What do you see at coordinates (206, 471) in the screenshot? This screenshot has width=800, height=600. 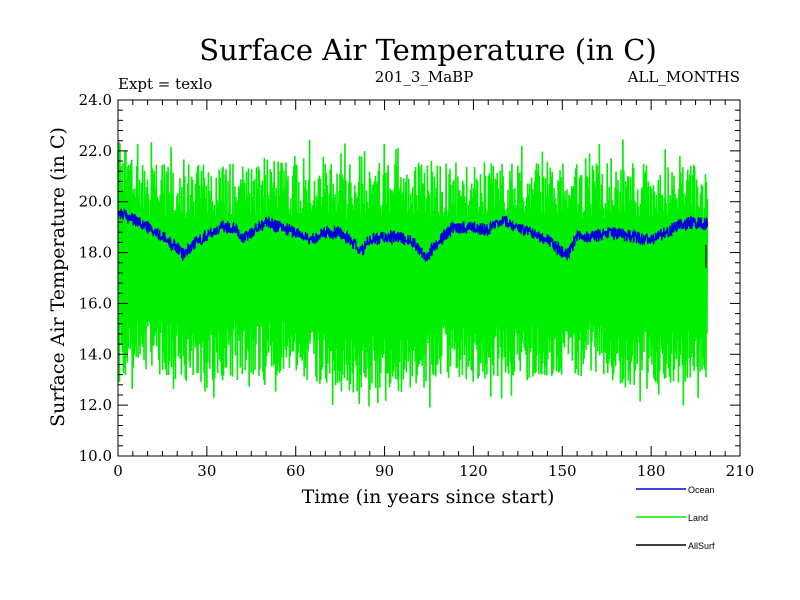 I see `x-tick-label: 30` at bounding box center [206, 471].